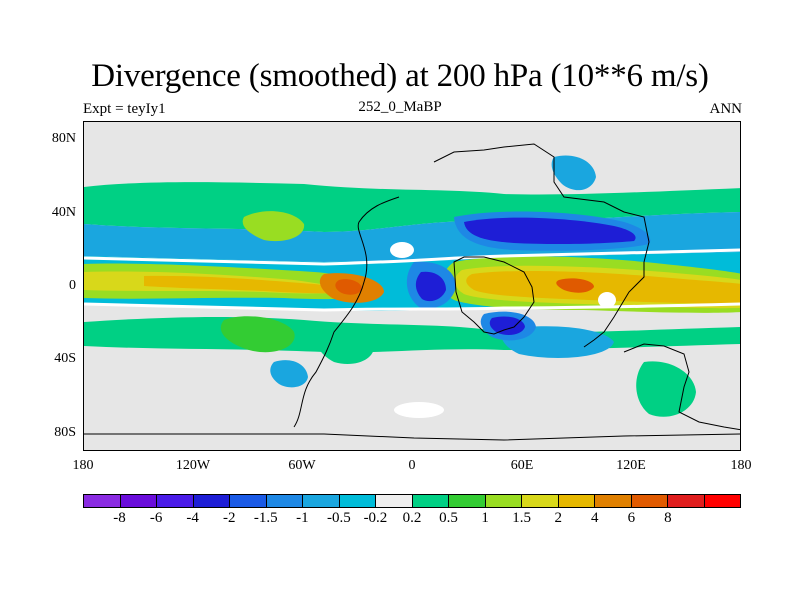 This screenshot has width=800, height=600. What do you see at coordinates (448, 518) in the screenshot?
I see `colorbar-label: 0.5` at bounding box center [448, 518].